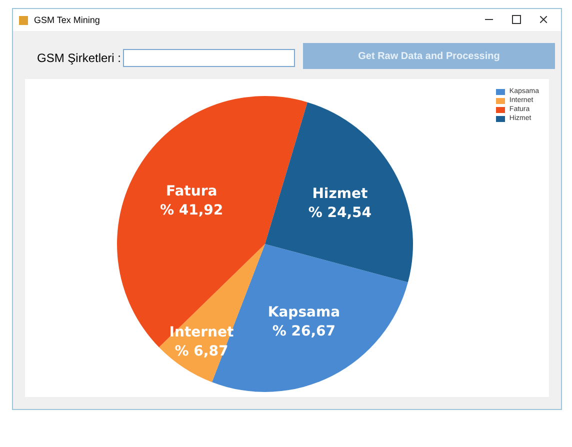  Describe the element at coordinates (79, 58) in the screenshot. I see `text: GSM Şirketleri :` at that location.